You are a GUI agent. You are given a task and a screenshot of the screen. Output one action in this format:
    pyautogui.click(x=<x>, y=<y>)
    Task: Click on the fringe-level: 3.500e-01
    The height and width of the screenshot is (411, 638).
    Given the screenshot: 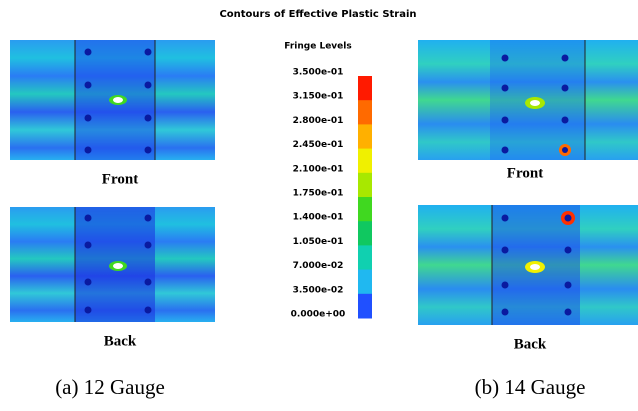 What is the action you would take?
    pyautogui.click(x=318, y=73)
    